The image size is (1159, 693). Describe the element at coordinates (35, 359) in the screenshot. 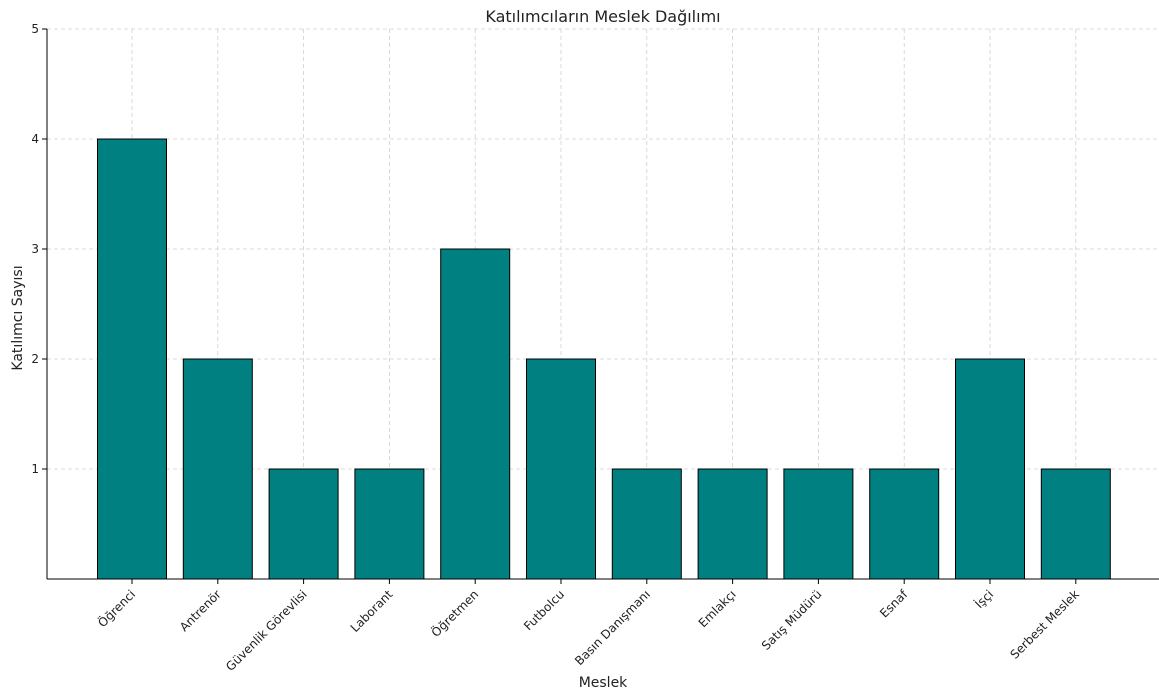

I see `y-tick-label: 2` at that location.